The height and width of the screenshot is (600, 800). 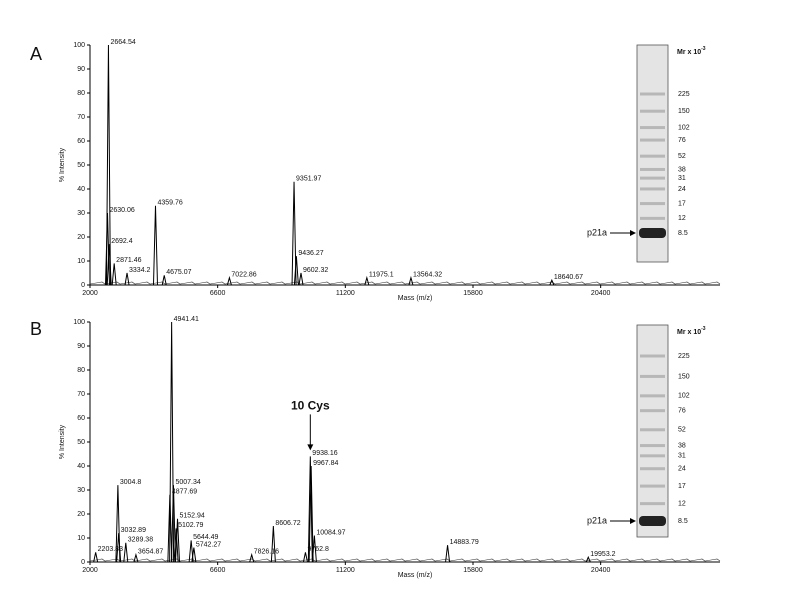 What do you see at coordinates (169, 203) in the screenshot?
I see `peak-label: 4359.76` at bounding box center [169, 203].